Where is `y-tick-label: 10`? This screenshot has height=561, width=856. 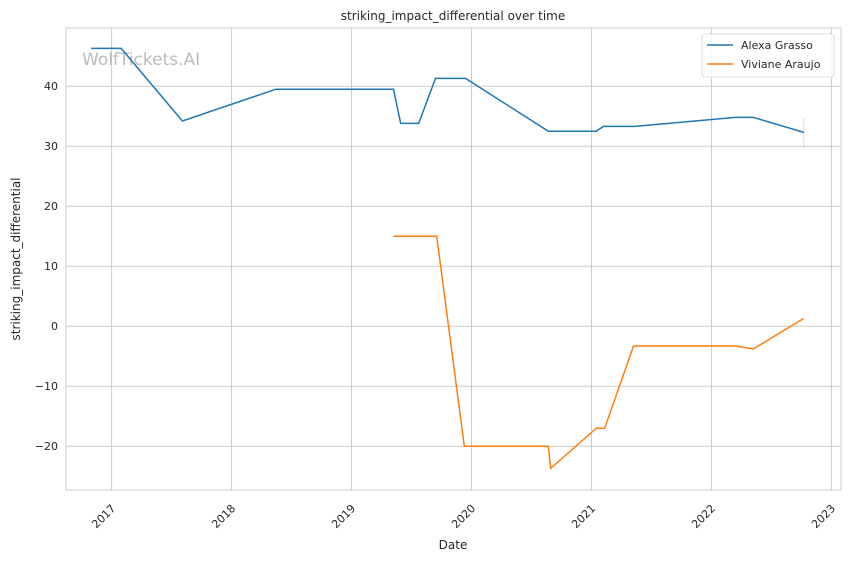 y-tick-label: 10 is located at coordinates (51, 266).